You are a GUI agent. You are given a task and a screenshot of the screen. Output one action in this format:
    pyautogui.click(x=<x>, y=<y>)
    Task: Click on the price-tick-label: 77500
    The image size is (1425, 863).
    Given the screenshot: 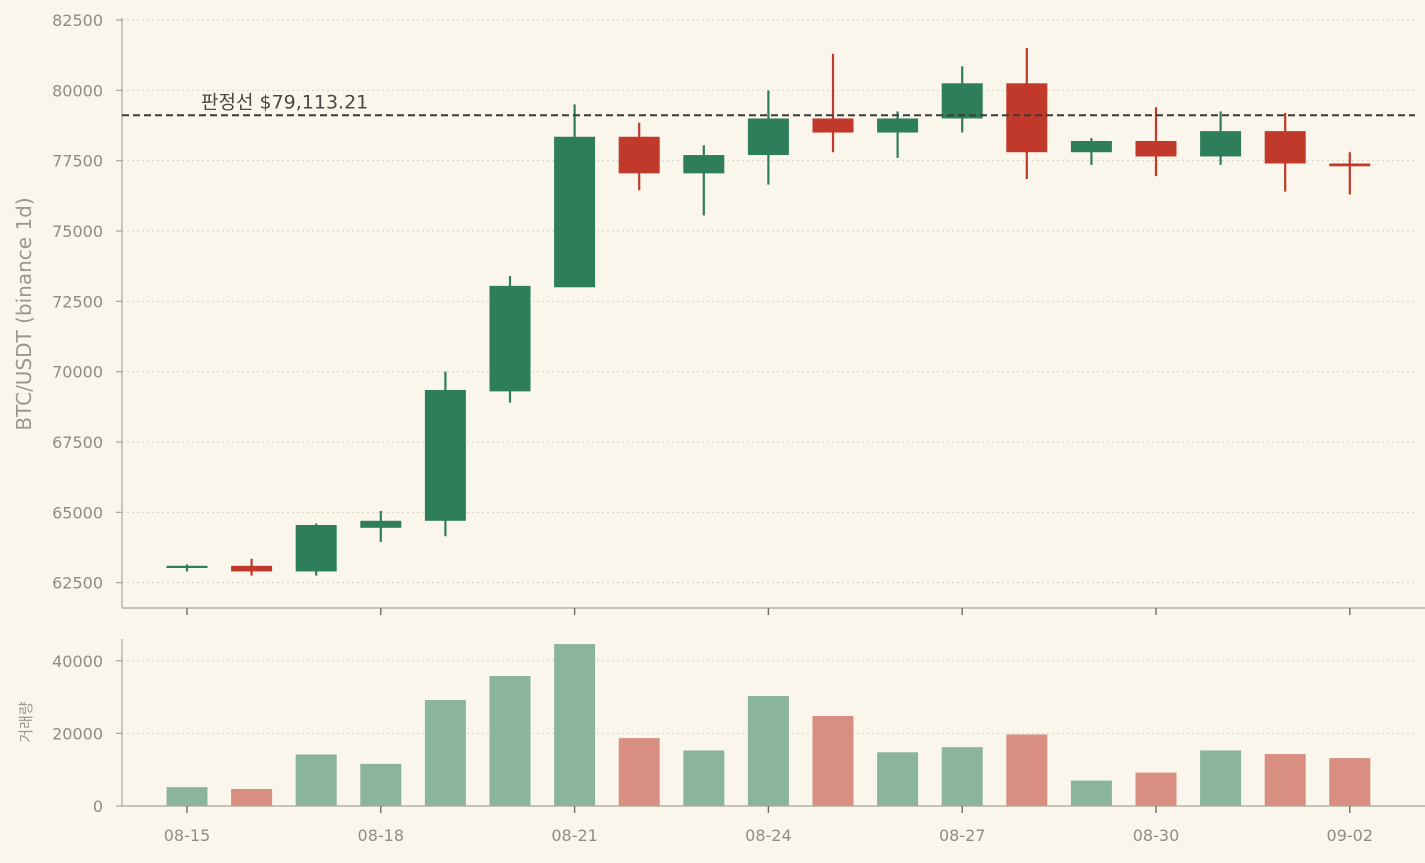 What is the action you would take?
    pyautogui.click(x=77, y=161)
    